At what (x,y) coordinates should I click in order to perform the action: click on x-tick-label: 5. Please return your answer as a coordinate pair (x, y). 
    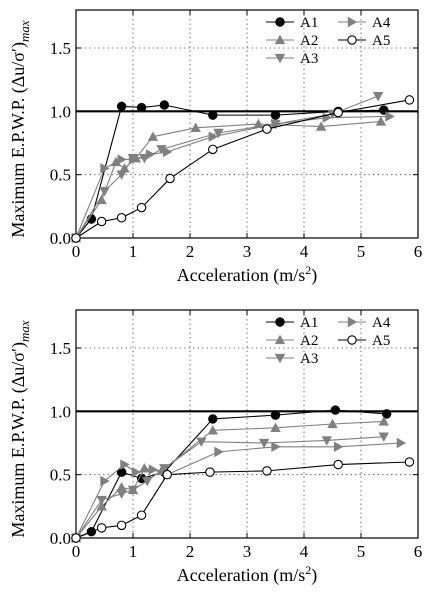
    Looking at the image, I should click on (361, 551).